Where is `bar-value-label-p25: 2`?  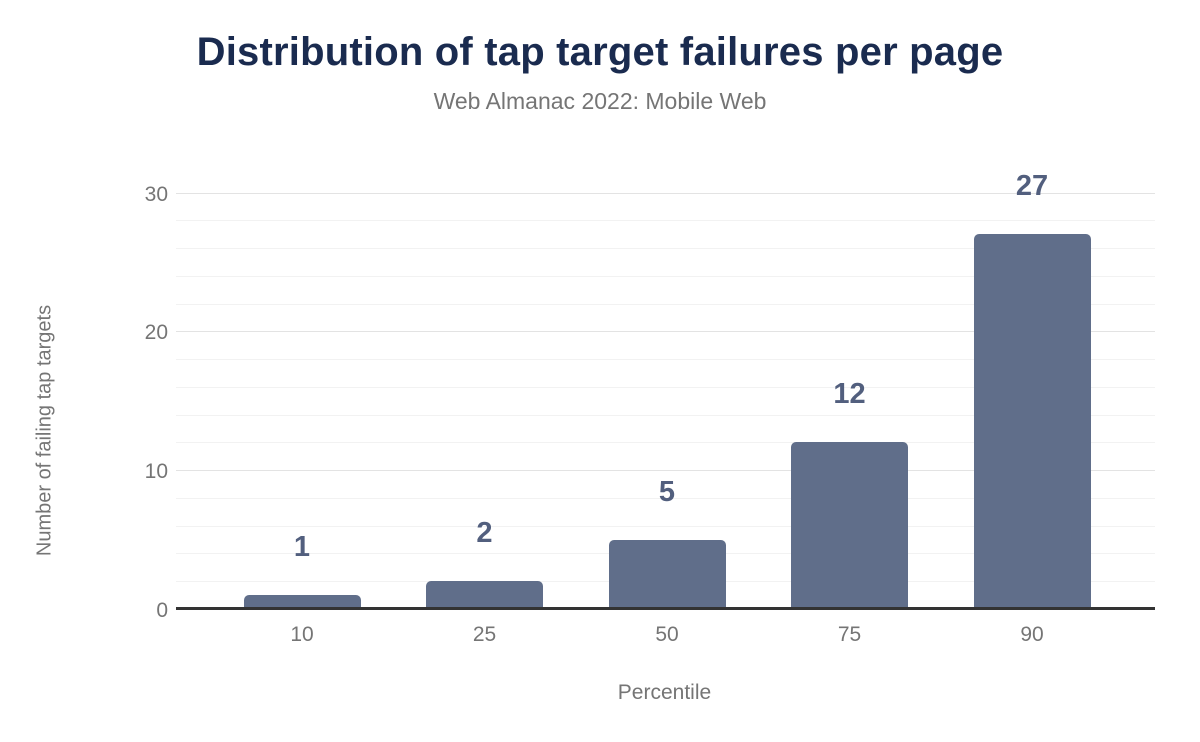
bar-value-label-p25: 2 is located at coordinates (484, 533).